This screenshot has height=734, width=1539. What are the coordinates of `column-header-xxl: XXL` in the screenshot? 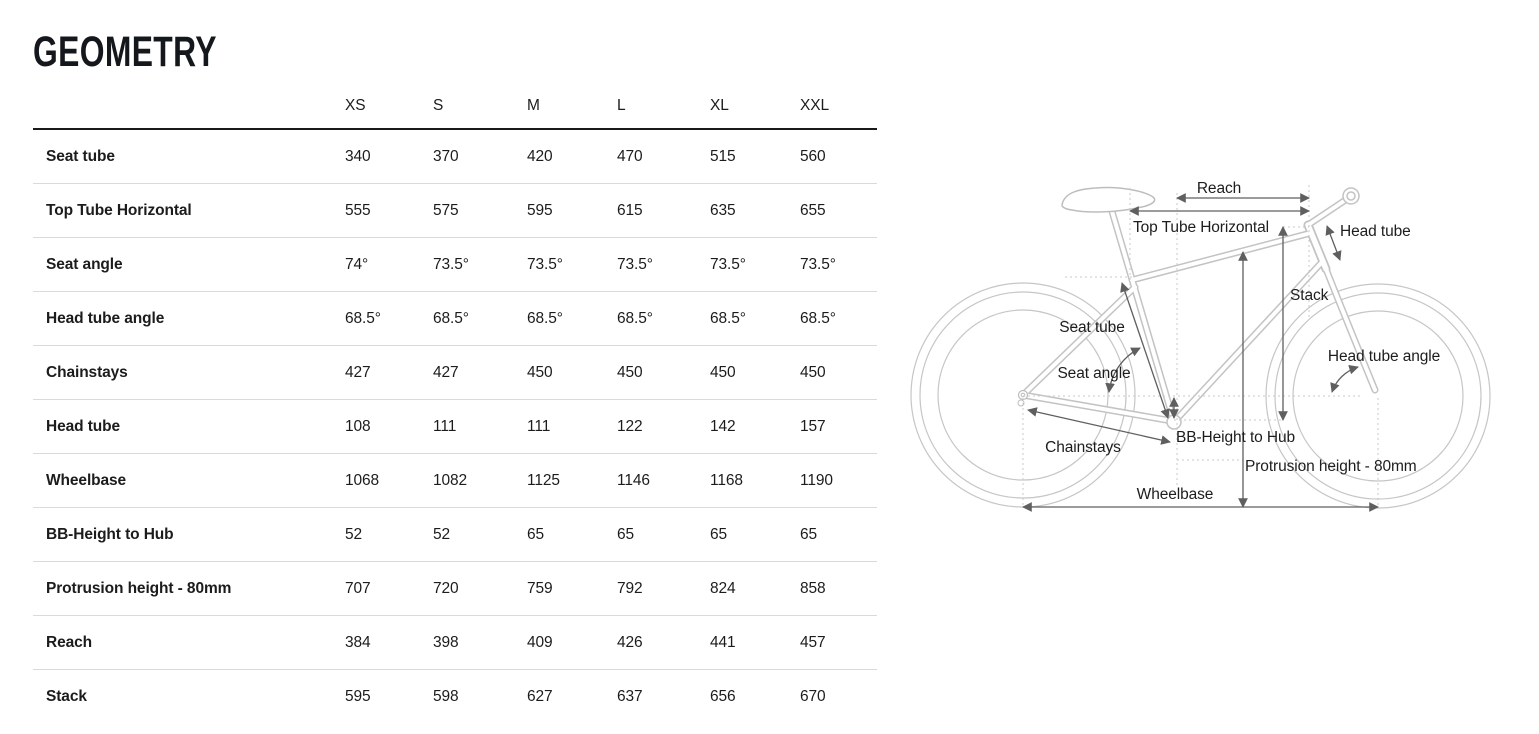 It's located at (838, 107).